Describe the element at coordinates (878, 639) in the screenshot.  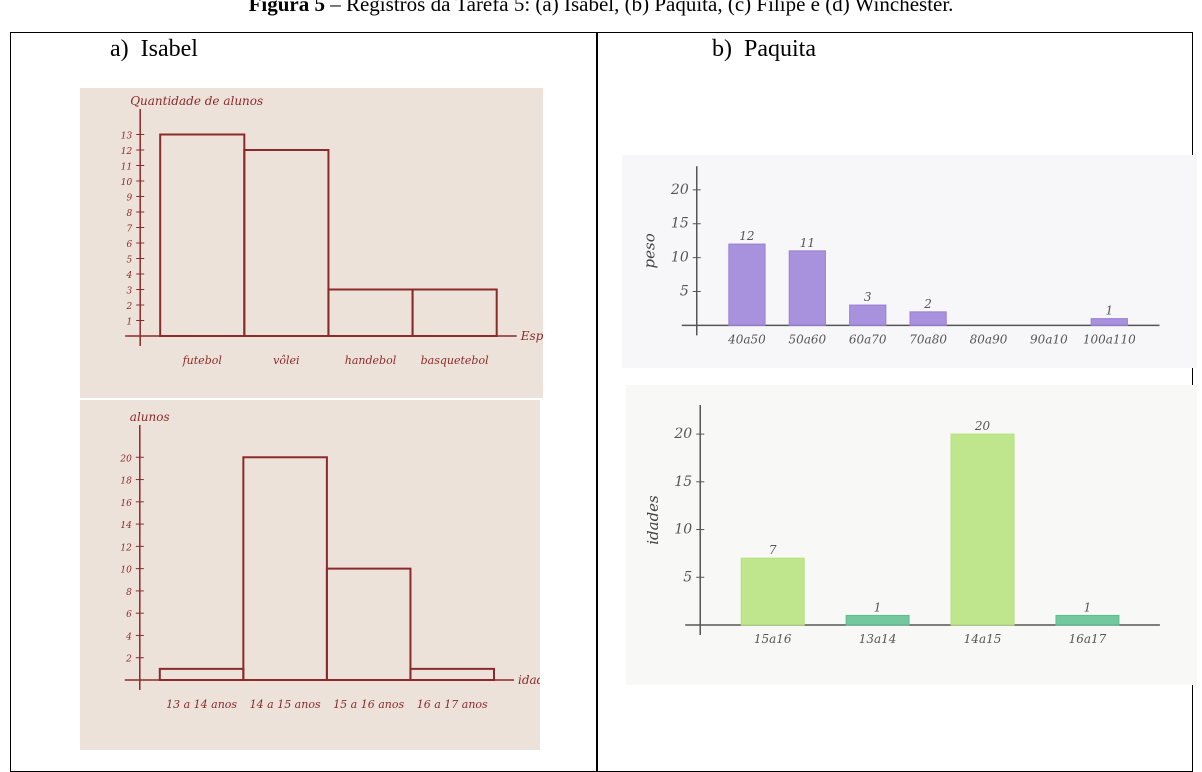
I see `x-tick-label: 13a14` at that location.